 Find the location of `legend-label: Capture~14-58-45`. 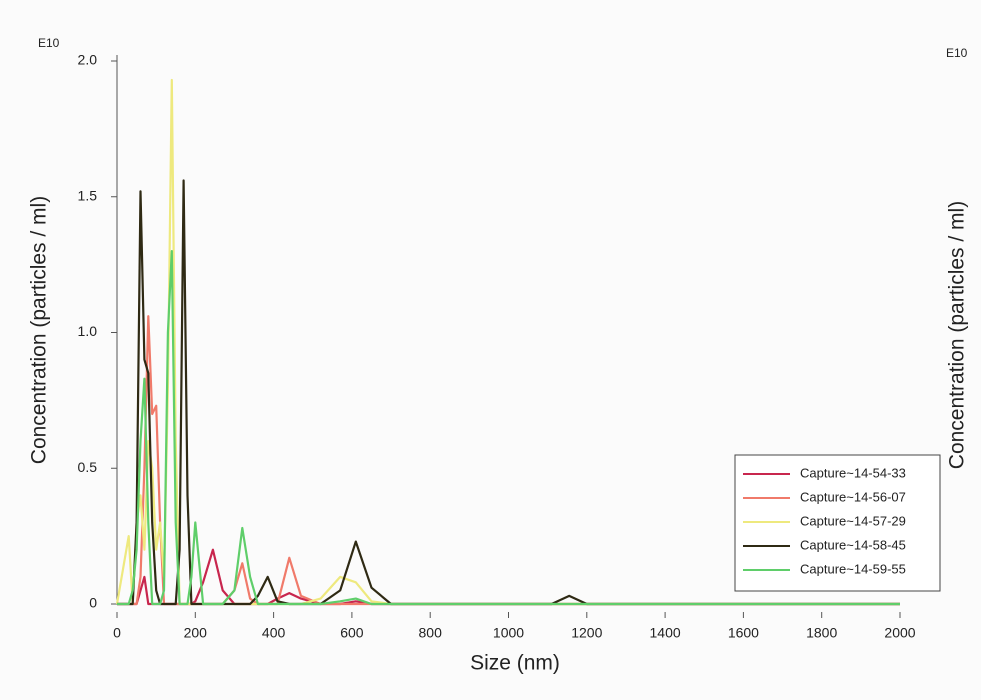

legend-label: Capture~14-58-45 is located at coordinates (853, 544).